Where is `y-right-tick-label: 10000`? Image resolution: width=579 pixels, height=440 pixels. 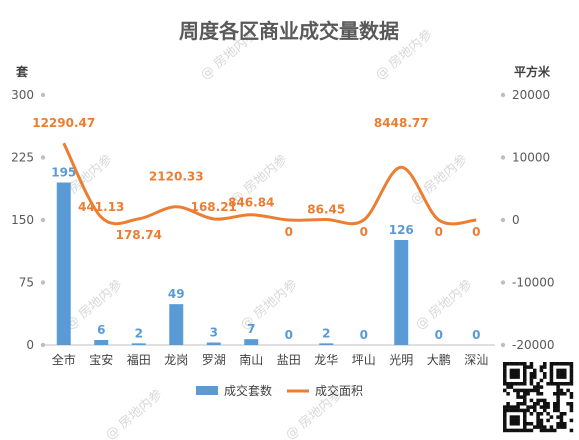 y-right-tick-label: 10000 is located at coordinates (531, 158).